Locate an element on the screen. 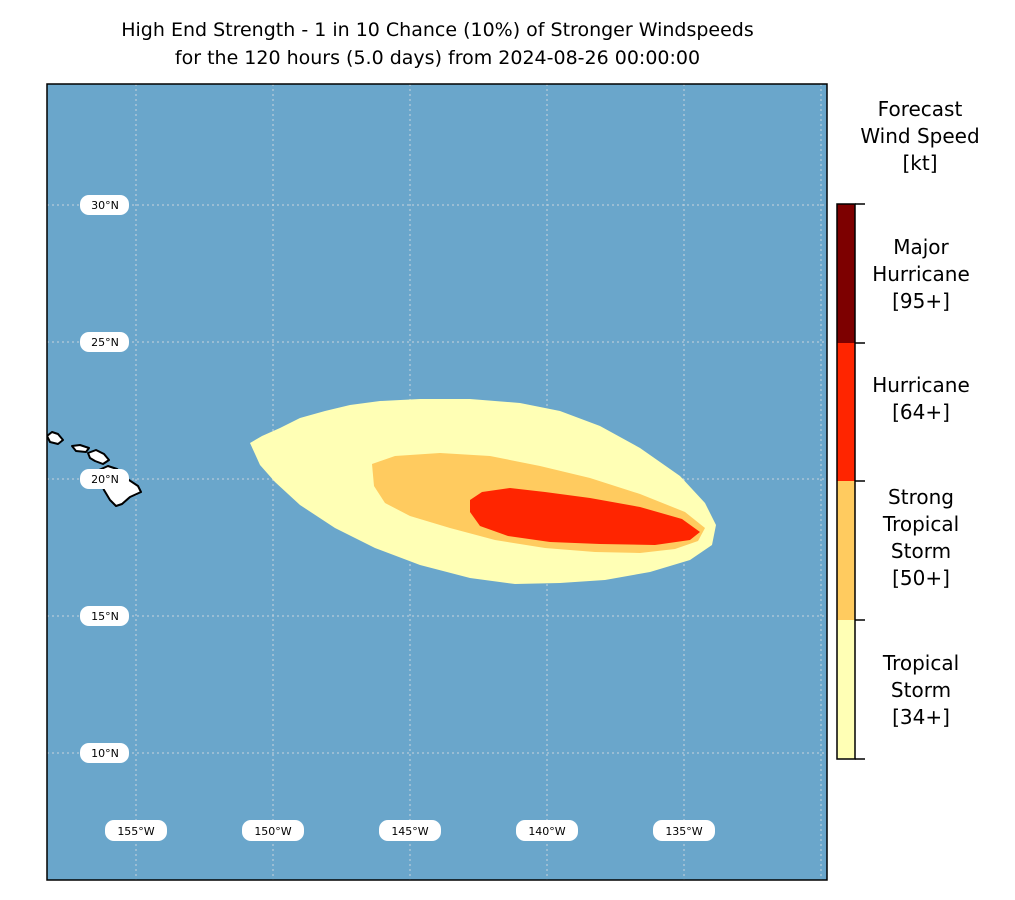 The height and width of the screenshot is (900, 1015). lon-label-145w: 145°W is located at coordinates (410, 830).